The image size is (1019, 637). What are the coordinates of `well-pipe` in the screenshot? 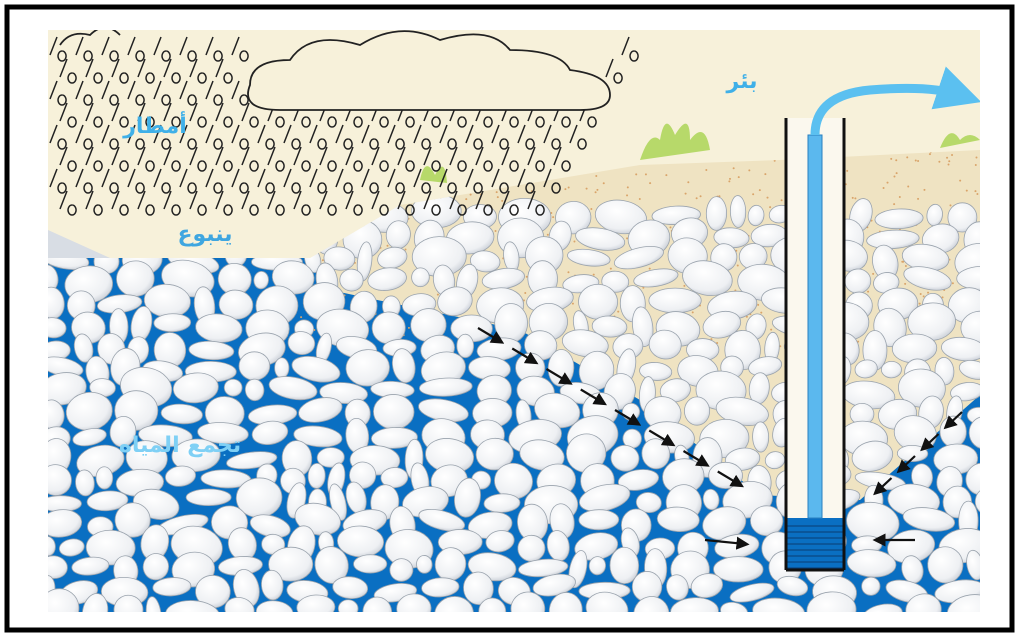 It's located at (815, 326).